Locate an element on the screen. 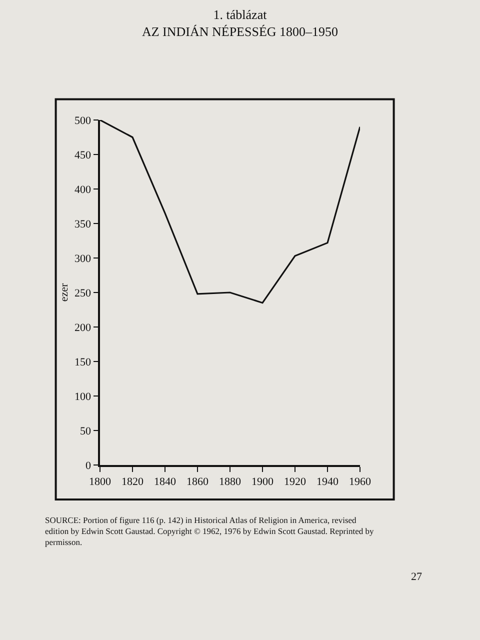  x-tick-label: 1820 is located at coordinates (133, 482).